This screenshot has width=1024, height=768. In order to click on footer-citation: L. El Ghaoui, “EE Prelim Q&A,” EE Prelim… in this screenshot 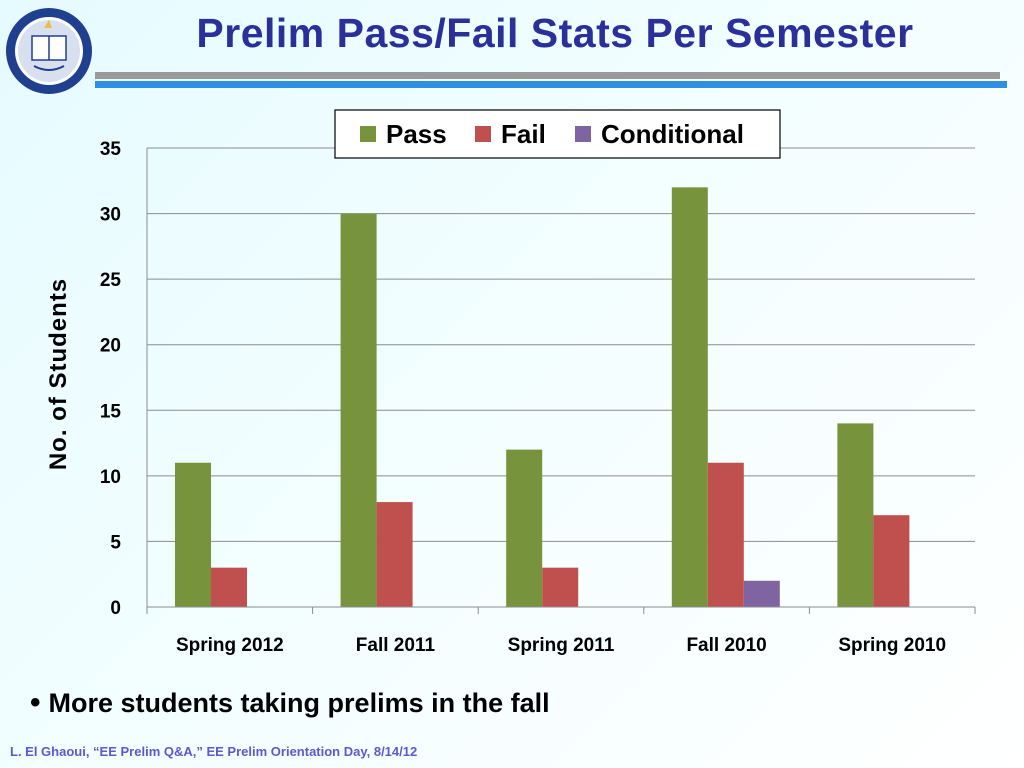, I will do `click(214, 751)`.